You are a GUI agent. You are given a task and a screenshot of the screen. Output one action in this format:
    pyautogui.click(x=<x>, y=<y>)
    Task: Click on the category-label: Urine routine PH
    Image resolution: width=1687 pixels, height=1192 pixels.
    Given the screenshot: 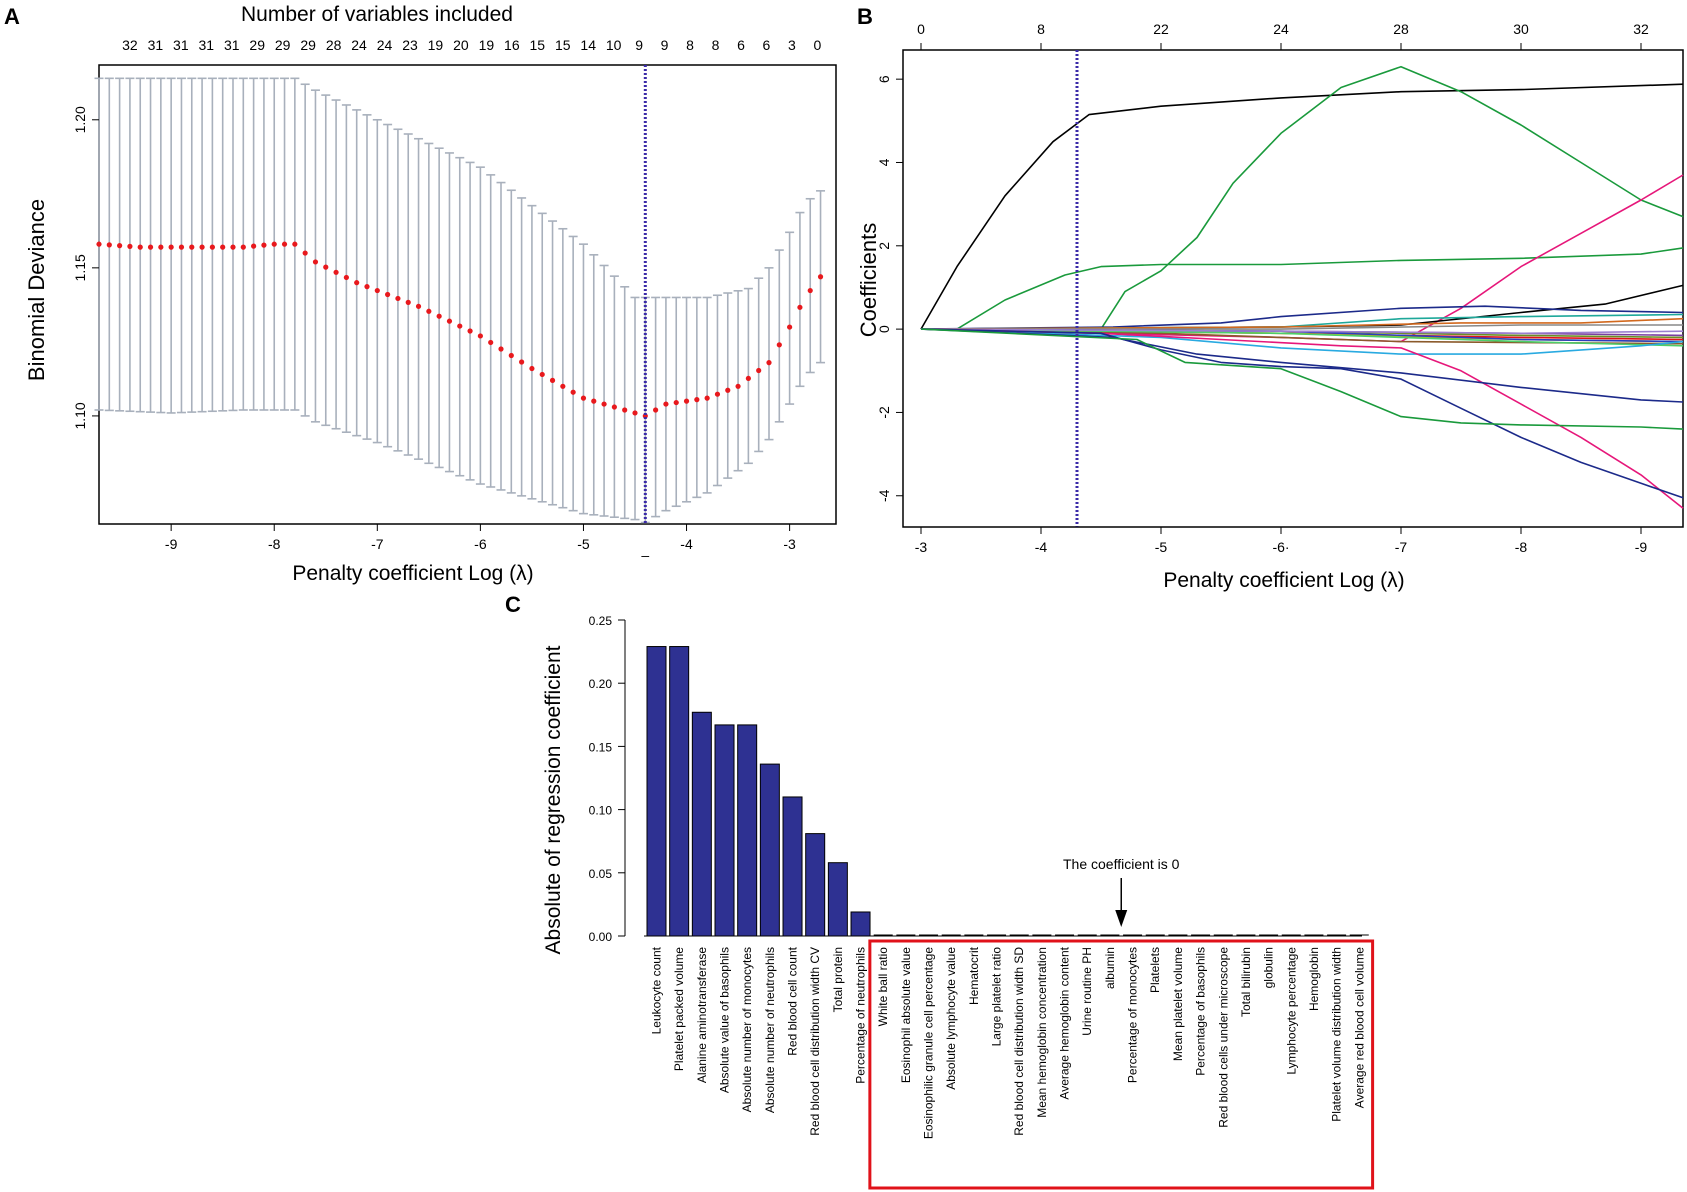 What is the action you would take?
    pyautogui.click(x=1087, y=991)
    